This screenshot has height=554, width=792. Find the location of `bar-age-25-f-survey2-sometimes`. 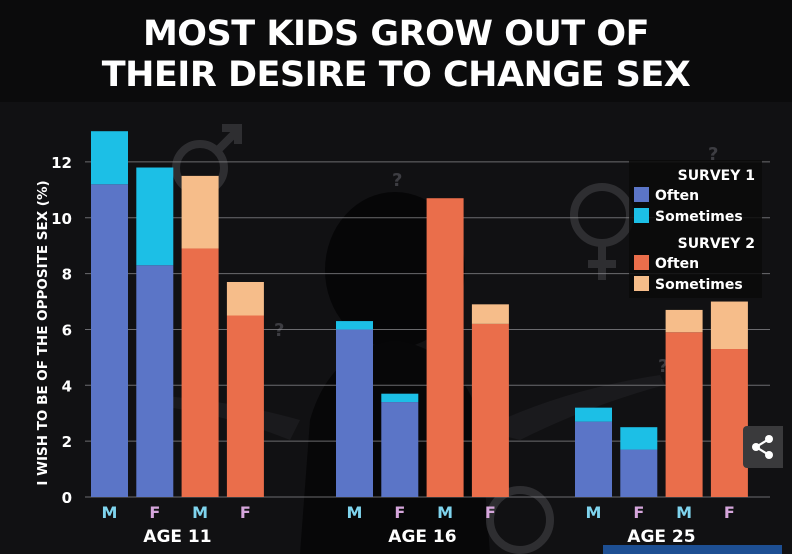

bar-age-25-f-survey2-sometimes is located at coordinates (729, 325).